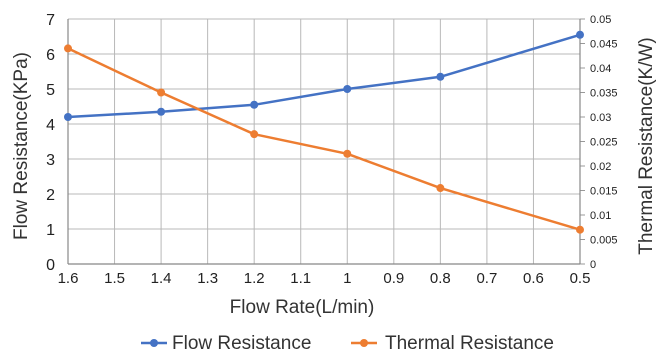 The width and height of the screenshot is (668, 353). Describe the element at coordinates (533, 278) in the screenshot. I see `x-tick-label: 0.6` at that location.